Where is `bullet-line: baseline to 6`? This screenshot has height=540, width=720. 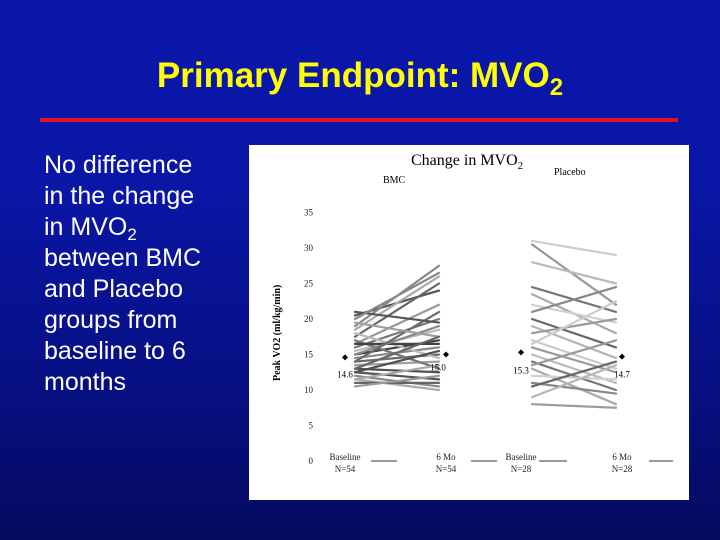 bullet-line: baseline to 6 is located at coordinates (115, 351).